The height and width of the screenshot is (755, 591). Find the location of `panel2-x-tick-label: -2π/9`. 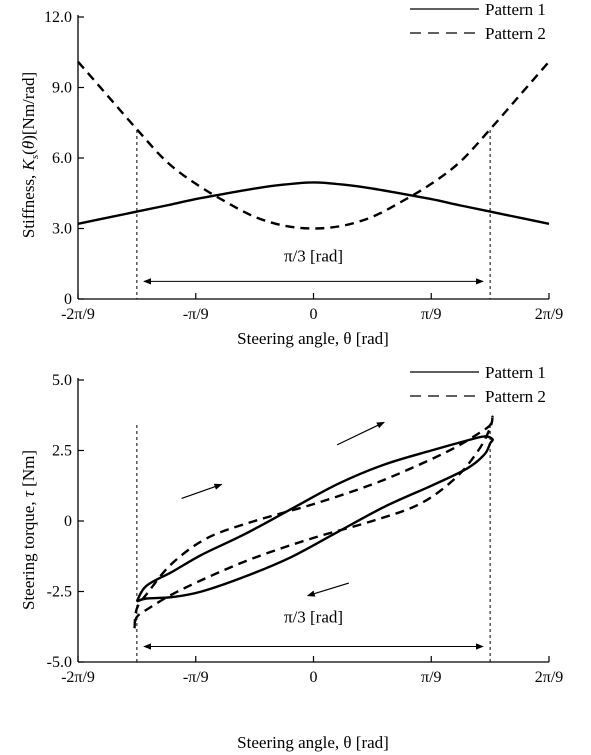

panel2-x-tick-label: -2π/9 is located at coordinates (78, 677).